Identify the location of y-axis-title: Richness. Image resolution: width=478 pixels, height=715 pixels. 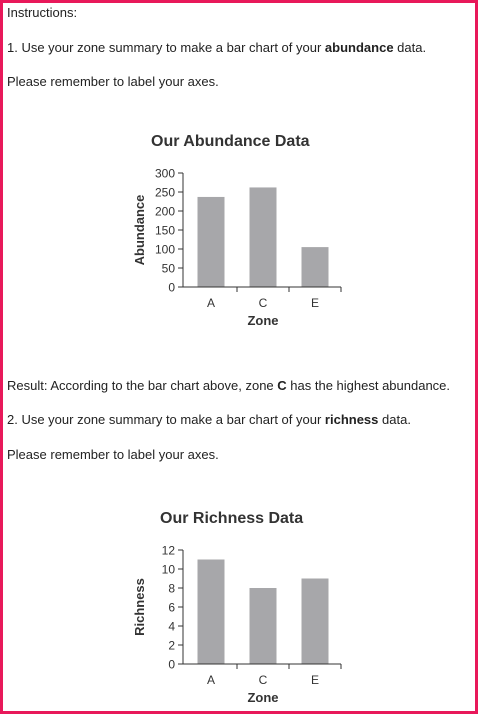
(139, 607).